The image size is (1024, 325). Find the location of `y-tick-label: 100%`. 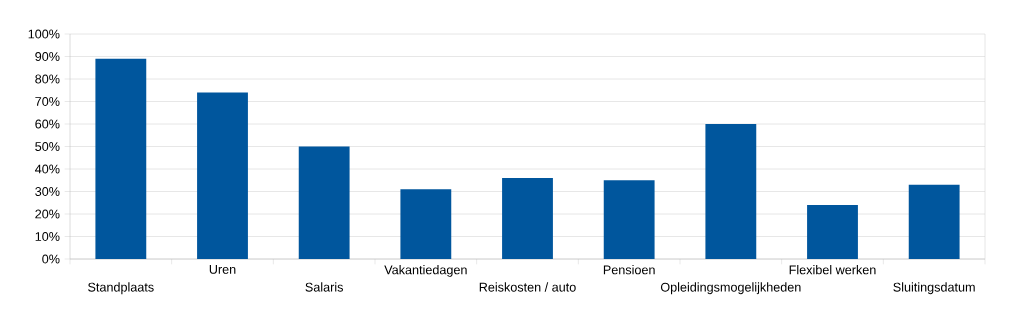

y-tick-label: 100% is located at coordinates (44, 34).